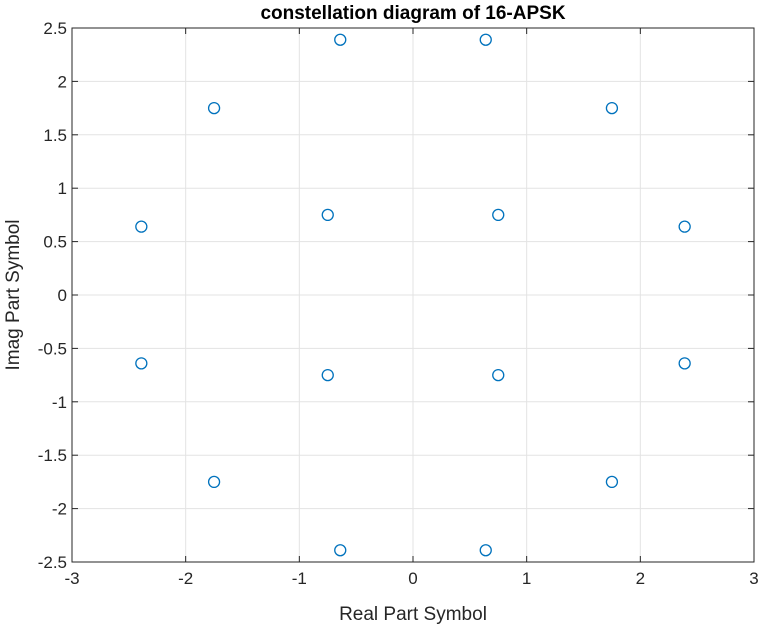  What do you see at coordinates (185, 578) in the screenshot?
I see `x-tick-label: -2` at bounding box center [185, 578].